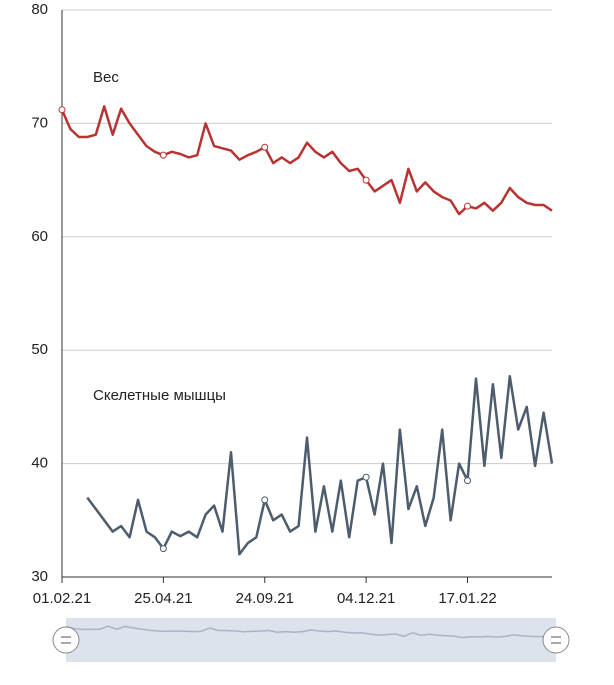  Describe the element at coordinates (39, 463) in the screenshot. I see `y-tick-label: 40` at that location.